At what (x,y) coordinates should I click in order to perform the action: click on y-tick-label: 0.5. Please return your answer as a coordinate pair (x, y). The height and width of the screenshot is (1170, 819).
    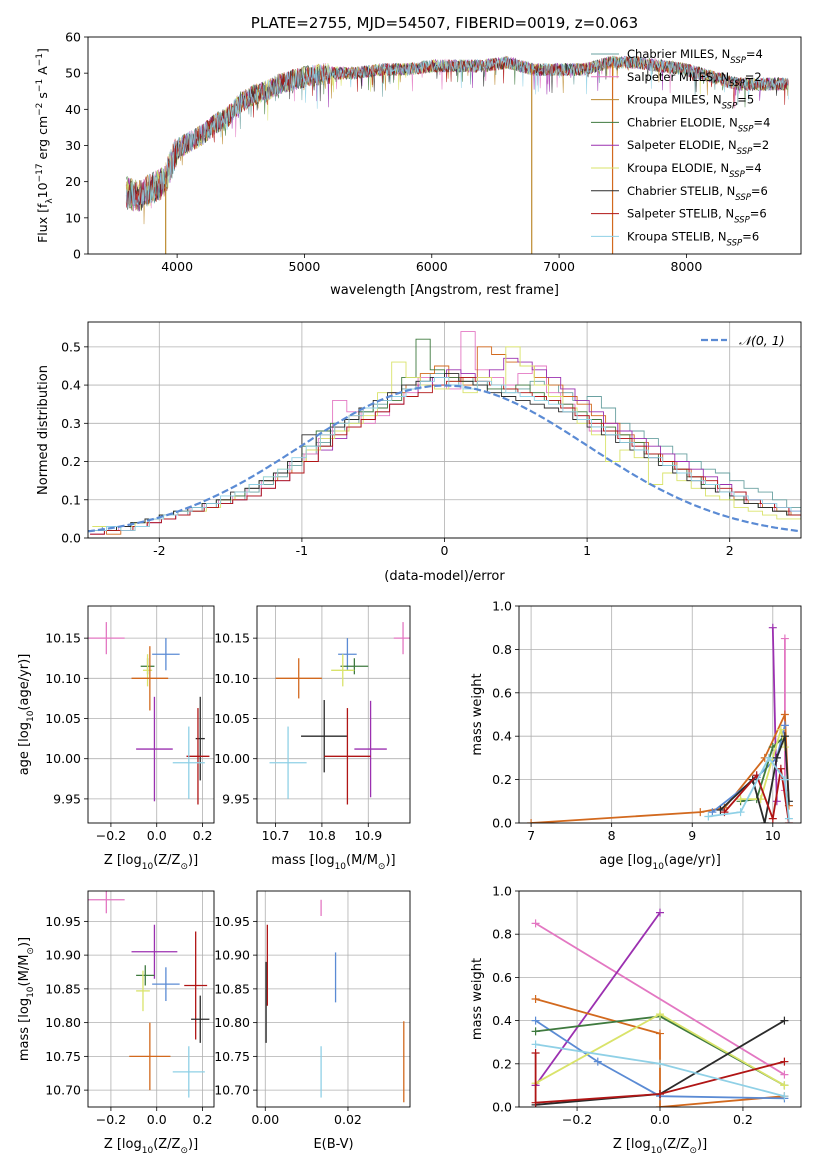
    Looking at the image, I should click on (71, 346).